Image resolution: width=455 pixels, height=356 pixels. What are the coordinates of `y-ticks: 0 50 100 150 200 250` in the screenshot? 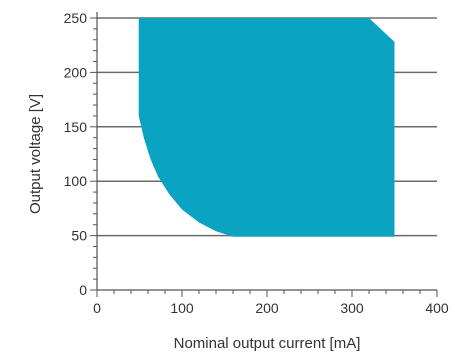 It's located at (80, 154).